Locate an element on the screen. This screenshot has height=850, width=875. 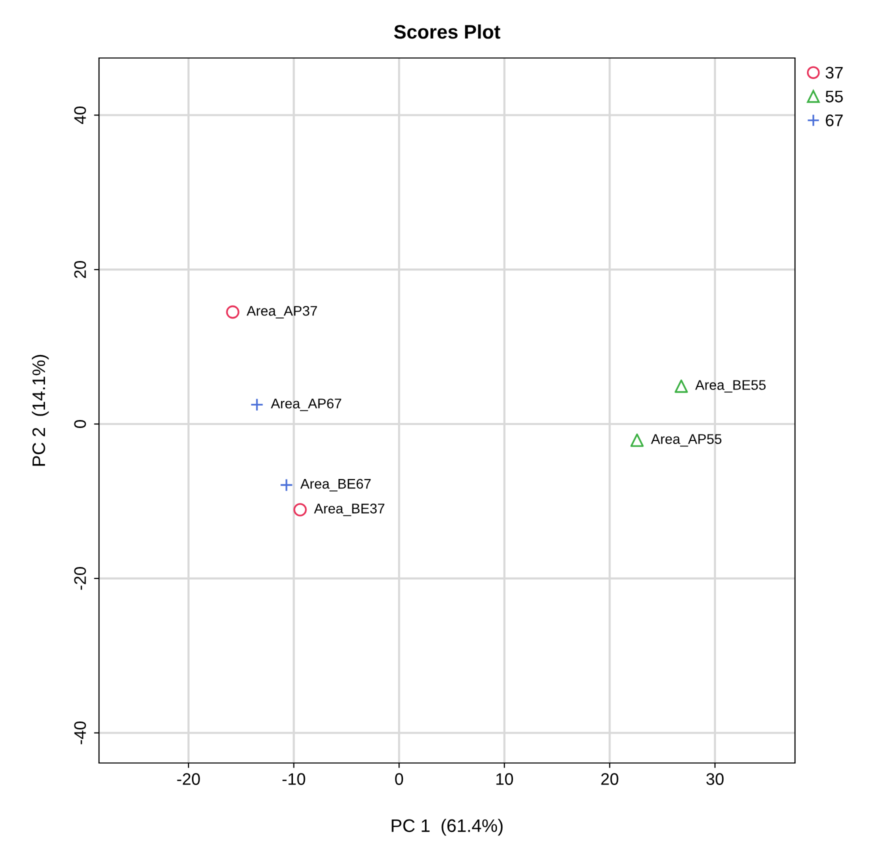
x-tick-label: 0 is located at coordinates (399, 779).